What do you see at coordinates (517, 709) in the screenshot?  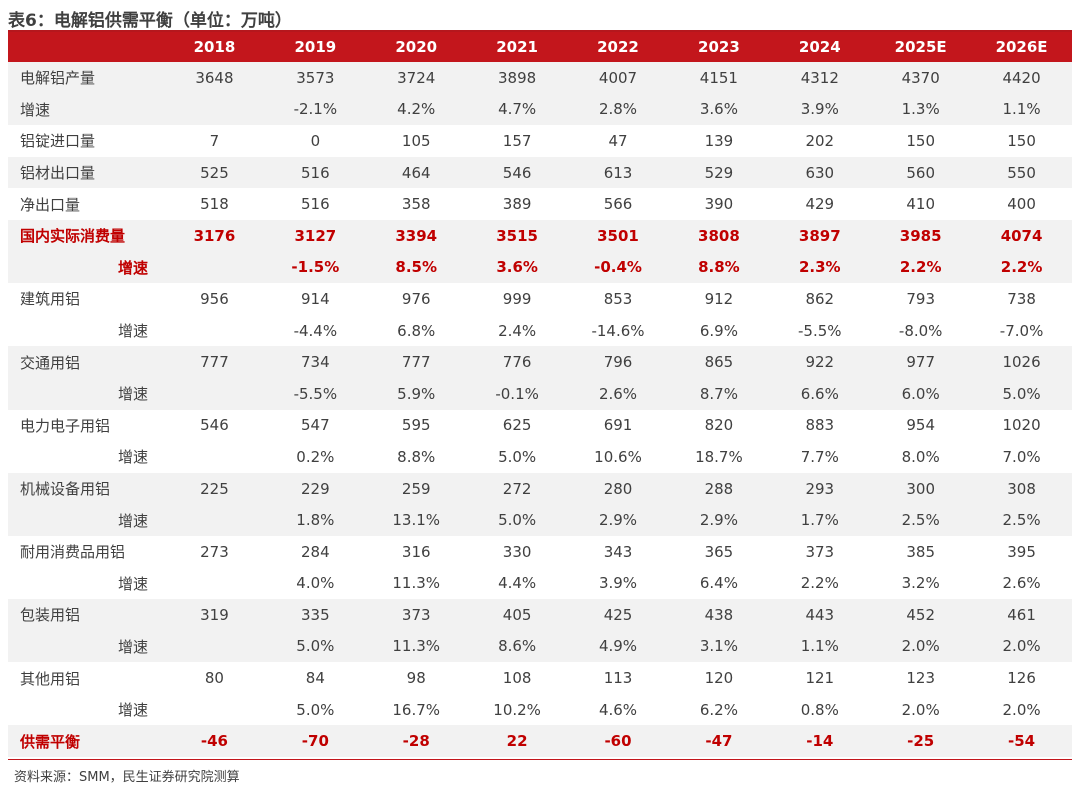 I see `table-cell: 10.2%` at bounding box center [517, 709].